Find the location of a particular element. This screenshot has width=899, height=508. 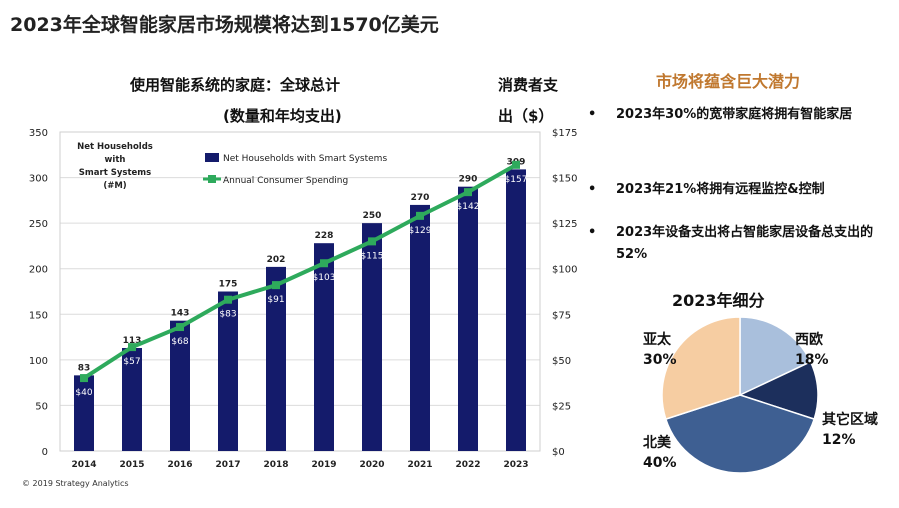

chart-subtitle-line1: 使用智能系统的家庭：全球总计 is located at coordinates (235, 85).